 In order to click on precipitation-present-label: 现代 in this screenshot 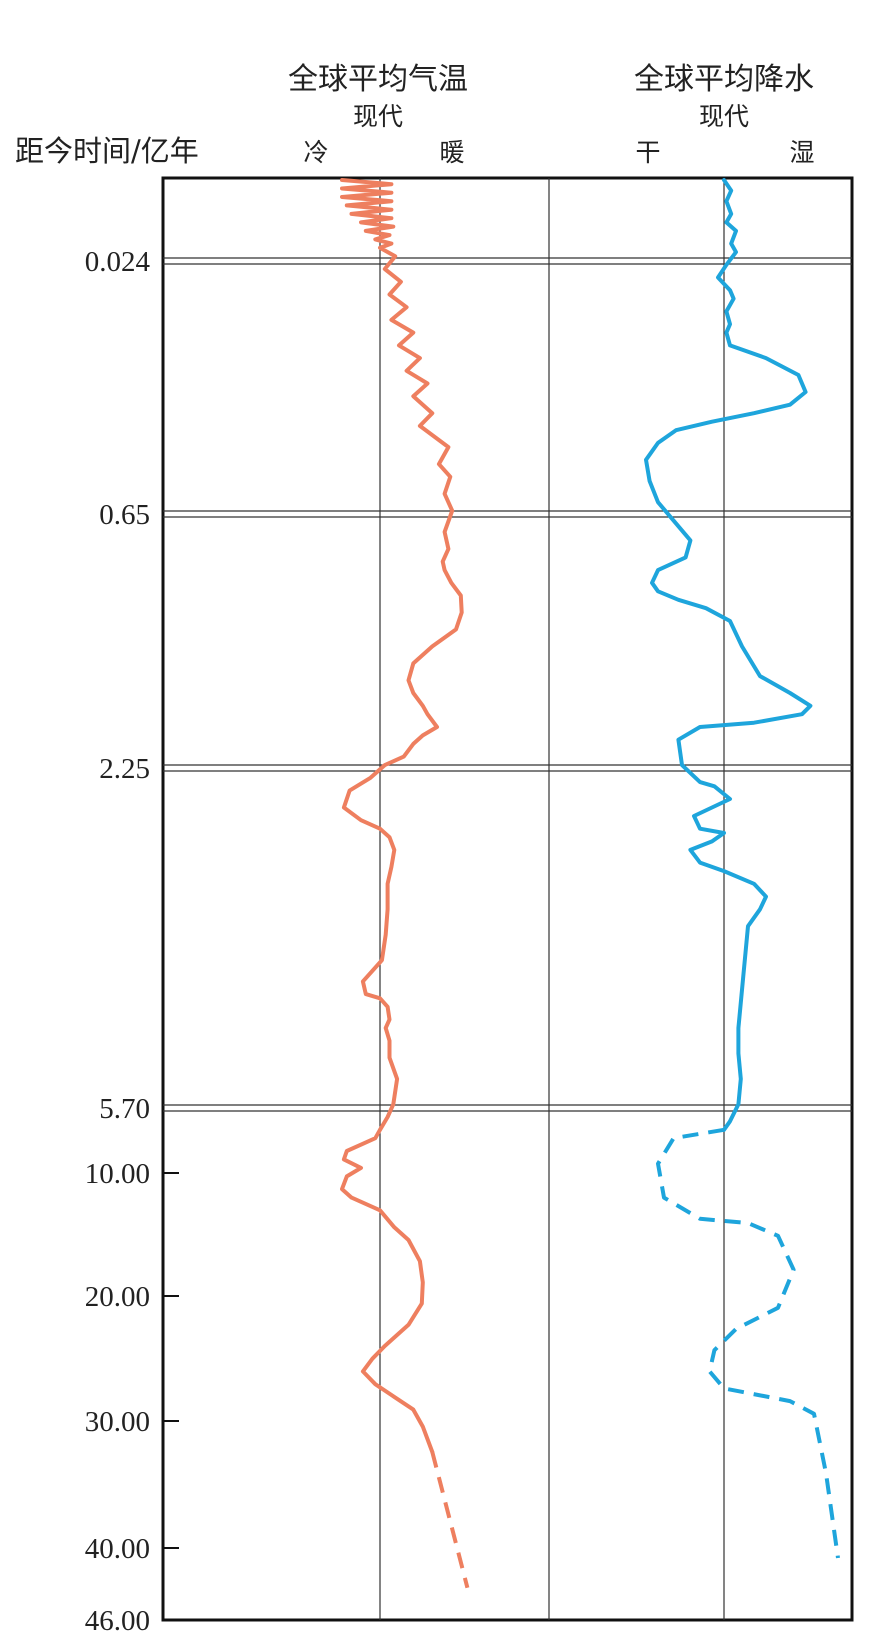, I will do `click(724, 116)`.